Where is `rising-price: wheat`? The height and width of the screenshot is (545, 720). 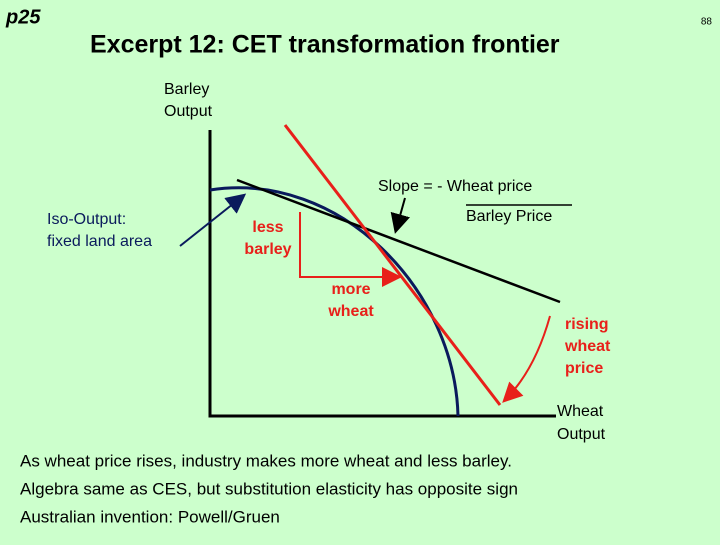 rising-price: wheat is located at coordinates (587, 346).